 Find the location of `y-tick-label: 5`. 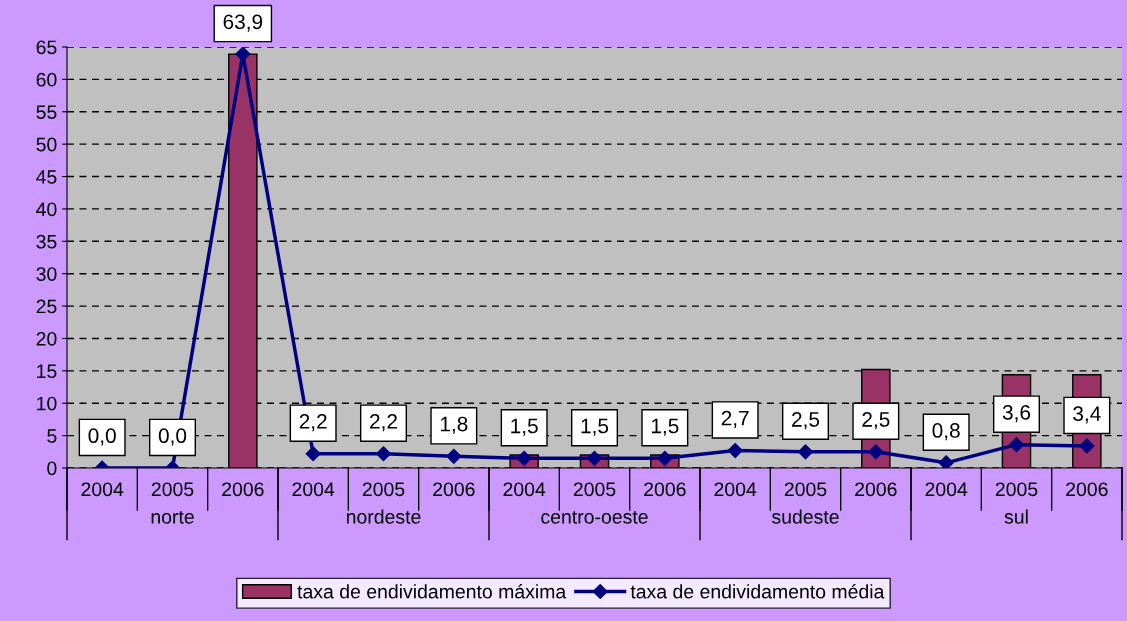

y-tick-label: 5 is located at coordinates (52, 436).